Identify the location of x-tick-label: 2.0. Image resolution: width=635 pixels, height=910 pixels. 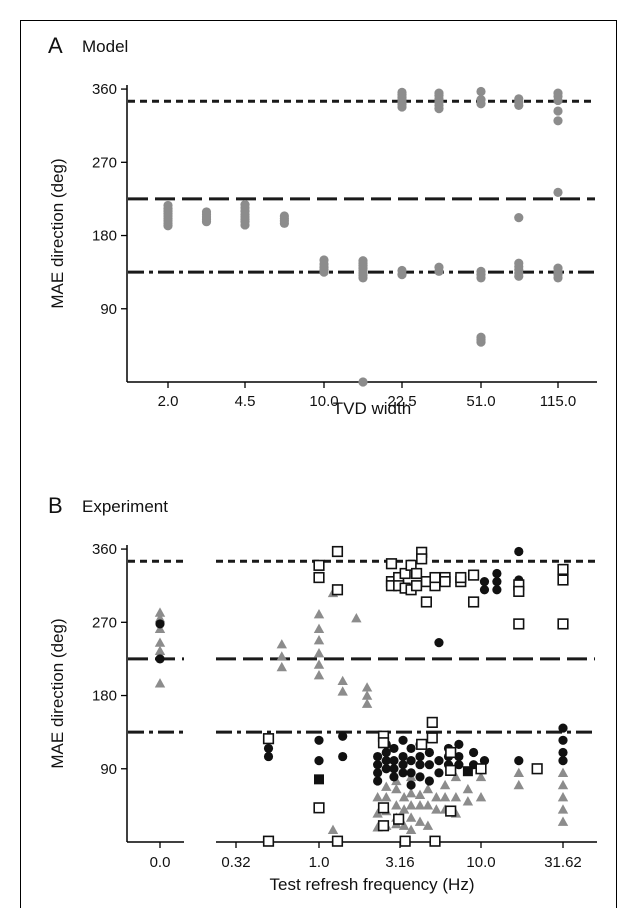
(168, 401).